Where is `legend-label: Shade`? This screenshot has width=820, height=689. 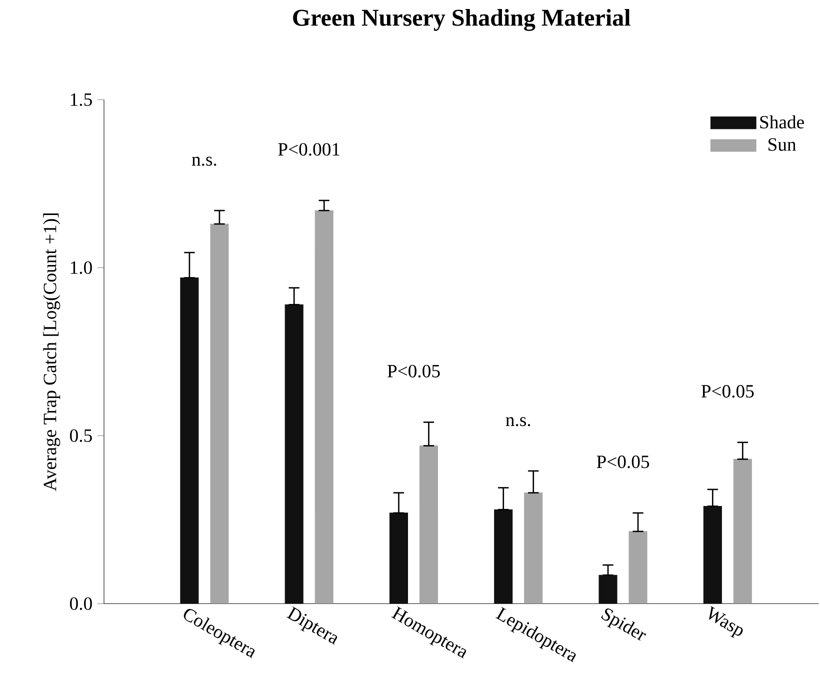
legend-label: Shade is located at coordinates (782, 121).